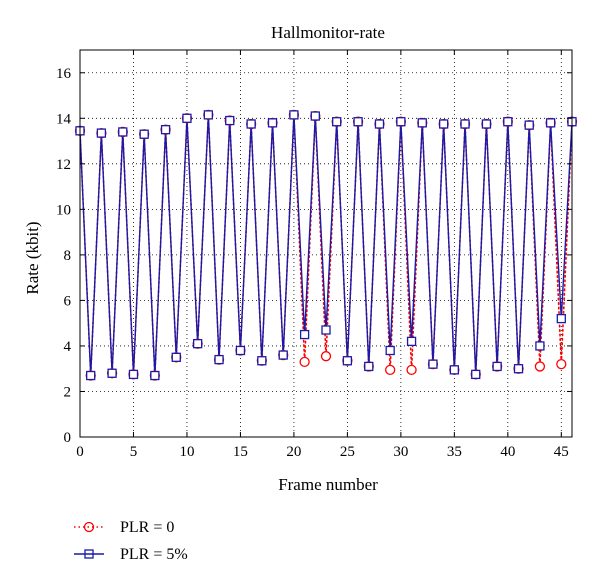  What do you see at coordinates (328, 32) in the screenshot?
I see `chart-title: Hallmonitor-rate` at bounding box center [328, 32].